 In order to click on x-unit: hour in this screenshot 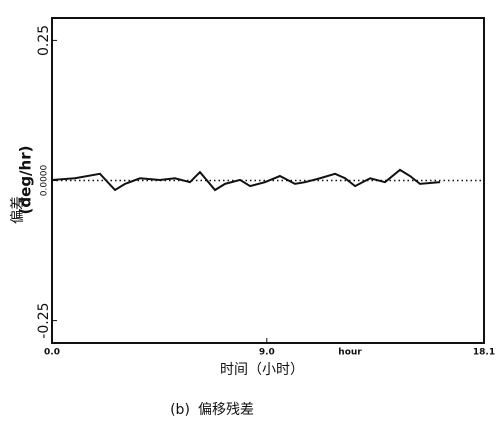, I will do `click(350, 353)`.